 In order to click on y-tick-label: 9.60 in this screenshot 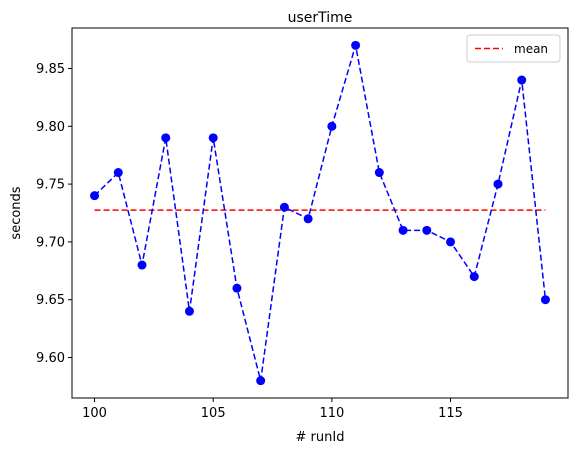, I will do `click(50, 358)`.